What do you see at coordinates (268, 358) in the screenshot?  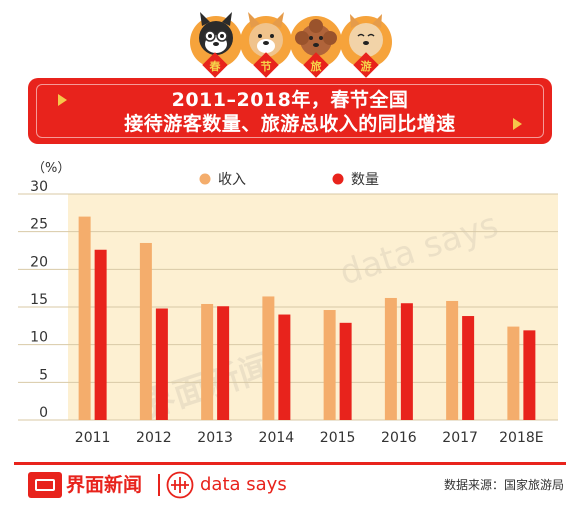 I see `bar-income-2014` at bounding box center [268, 358].